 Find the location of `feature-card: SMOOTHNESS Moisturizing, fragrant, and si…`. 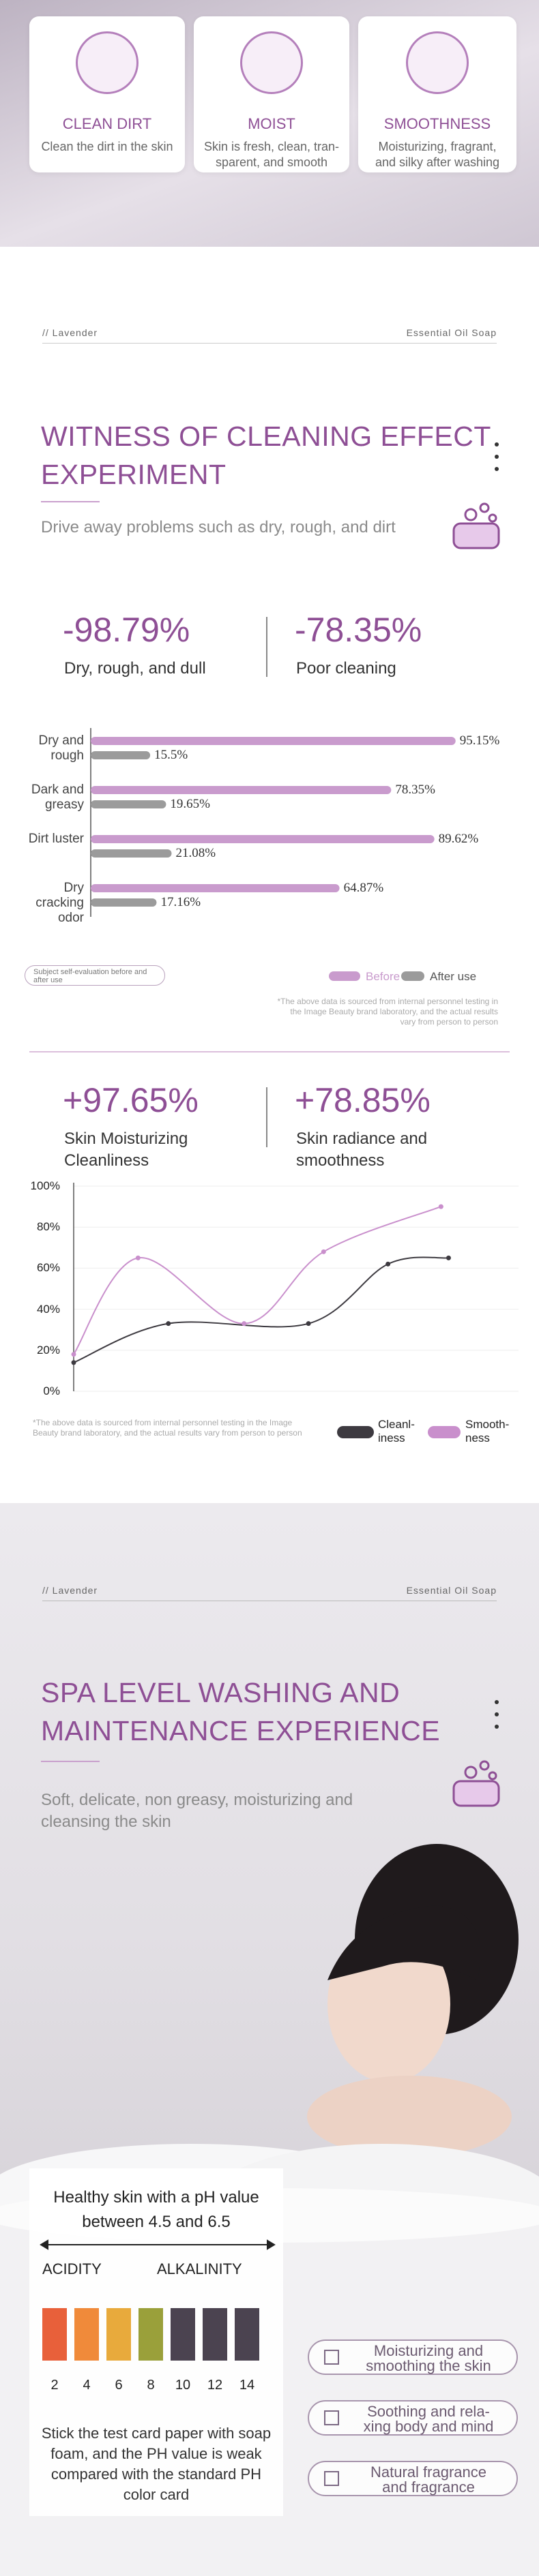

feature-card: SMOOTHNESS Moisturizing, fragrant, and si… is located at coordinates (437, 94).